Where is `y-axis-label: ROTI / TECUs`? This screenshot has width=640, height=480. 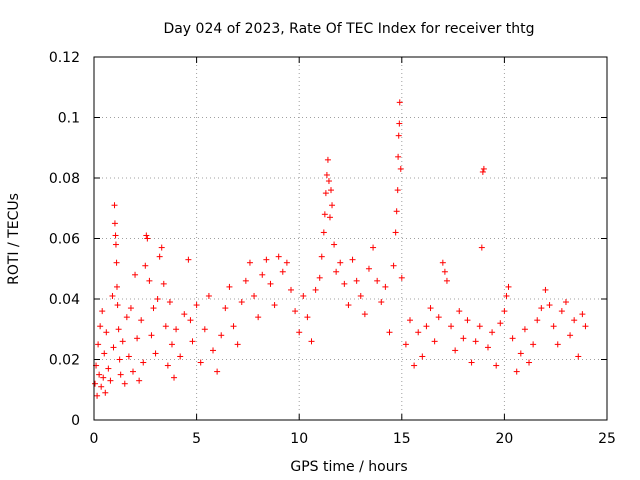 y-axis-label: ROTI / TECUs is located at coordinates (14, 239).